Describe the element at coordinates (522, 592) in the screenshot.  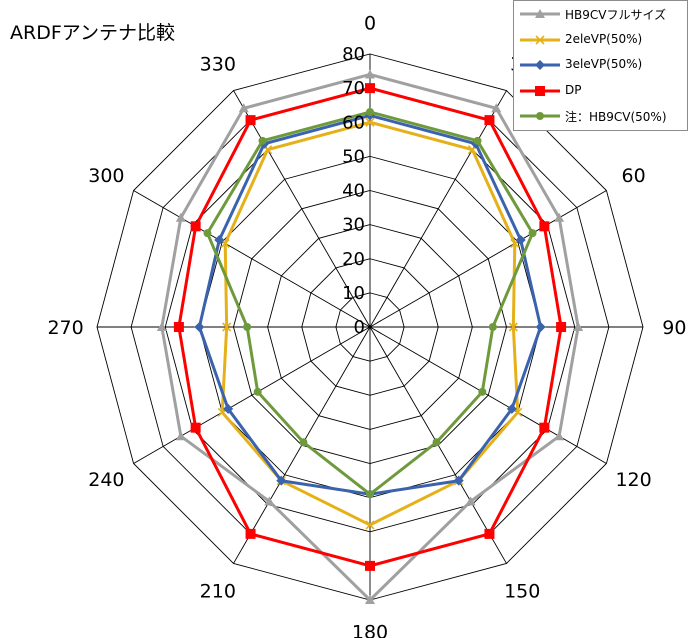
I see `angle-label: 150` at that location.